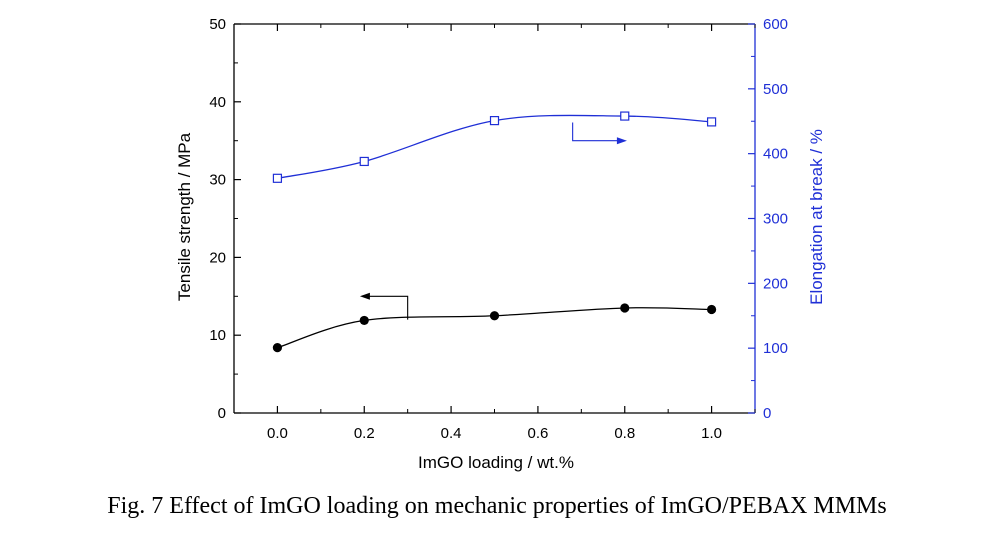  Describe the element at coordinates (451, 433) in the screenshot. I see `x-tick-label: 0.4` at that location.